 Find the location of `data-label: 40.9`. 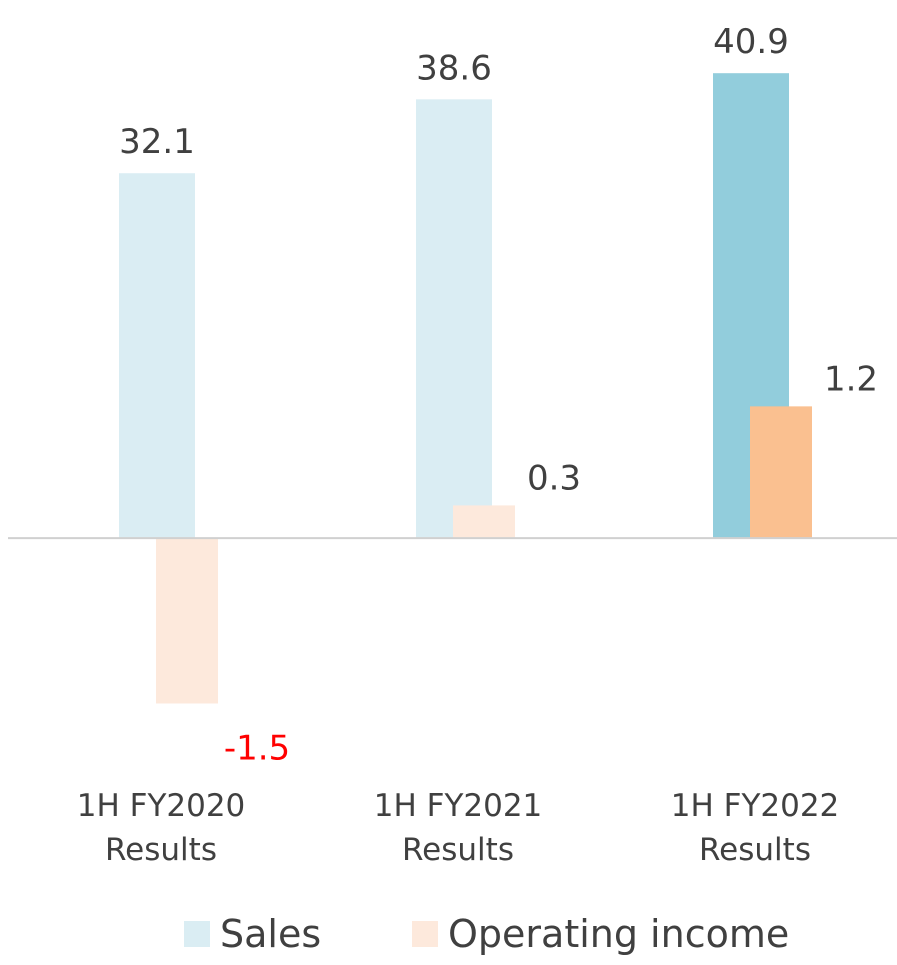

data-label: 40.9 is located at coordinates (751, 42).